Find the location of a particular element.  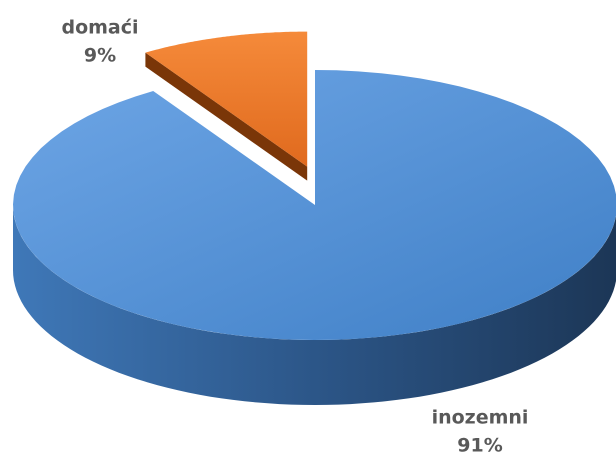

slice-value-label: 91% is located at coordinates (479, 445).